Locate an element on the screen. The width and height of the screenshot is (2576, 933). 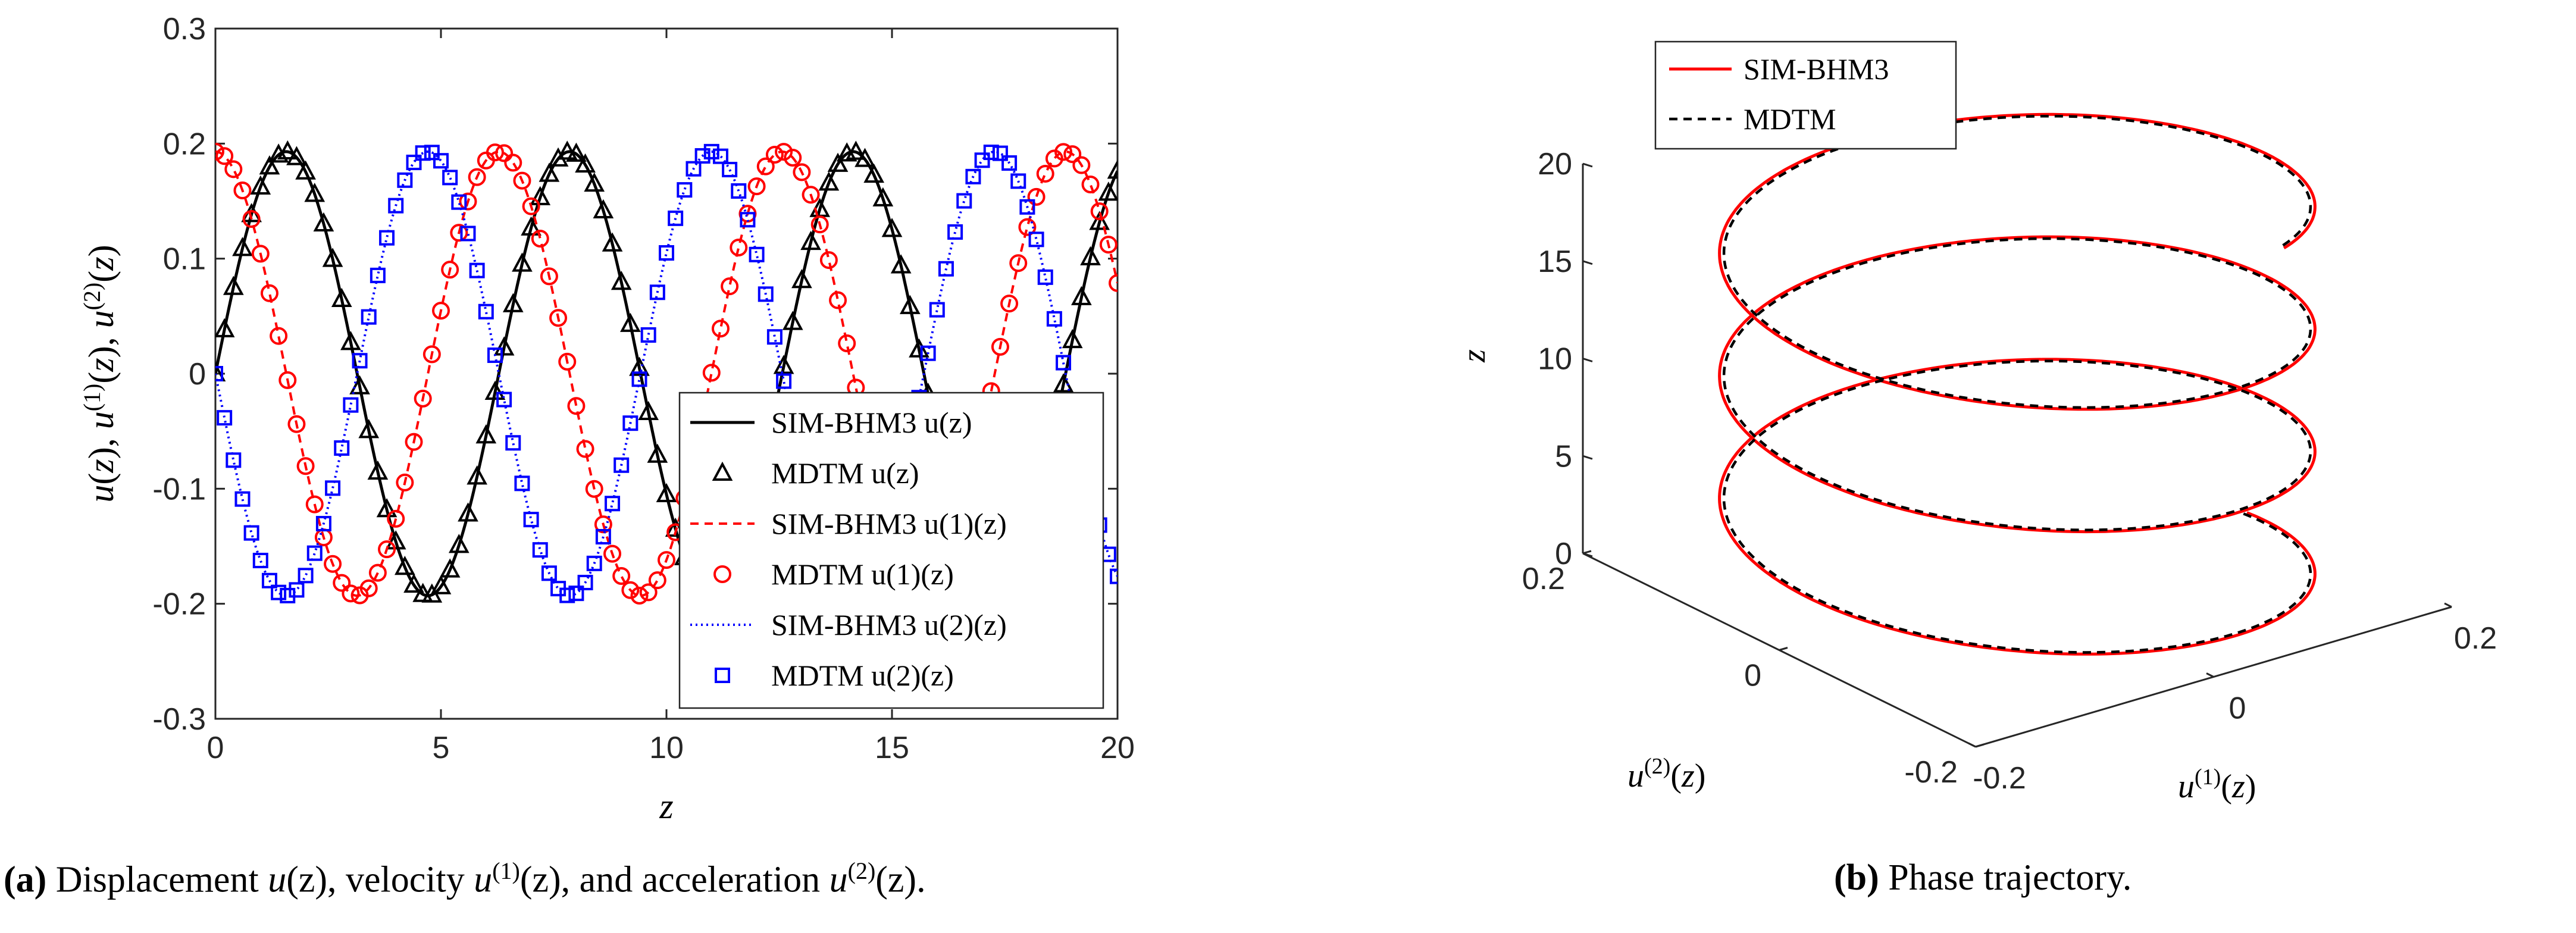
panel-a-ytick-label: 0.1 is located at coordinates (184, 259).